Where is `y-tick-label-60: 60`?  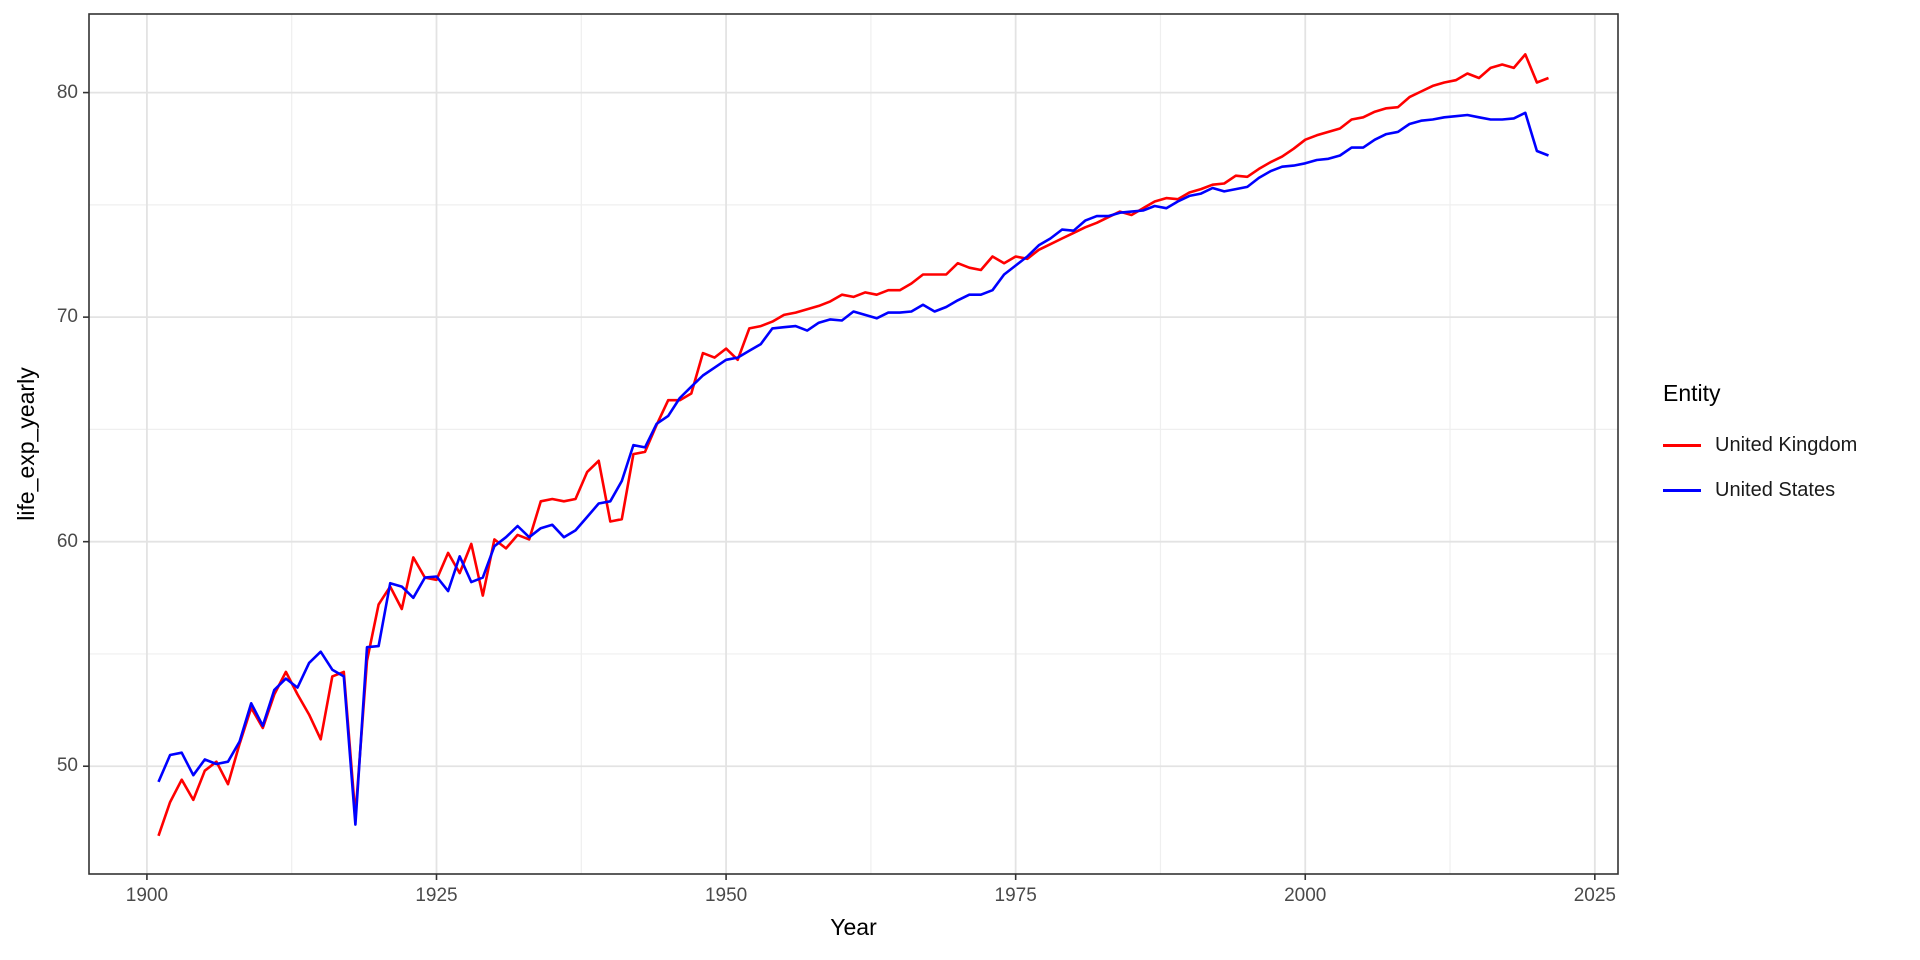 y-tick-label-60: 60 is located at coordinates (67, 541).